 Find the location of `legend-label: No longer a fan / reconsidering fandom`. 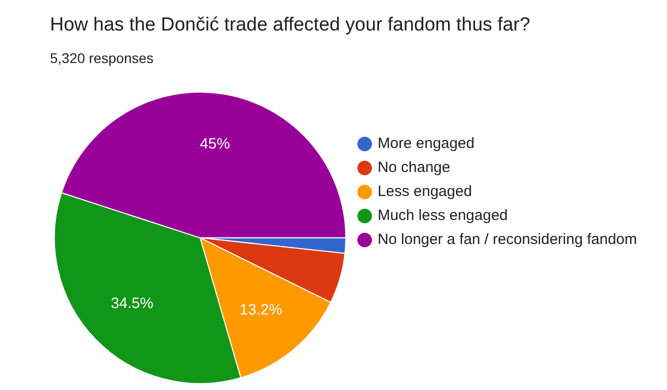

legend-label: No longer a fan / reconsidering fandom is located at coordinates (508, 239).